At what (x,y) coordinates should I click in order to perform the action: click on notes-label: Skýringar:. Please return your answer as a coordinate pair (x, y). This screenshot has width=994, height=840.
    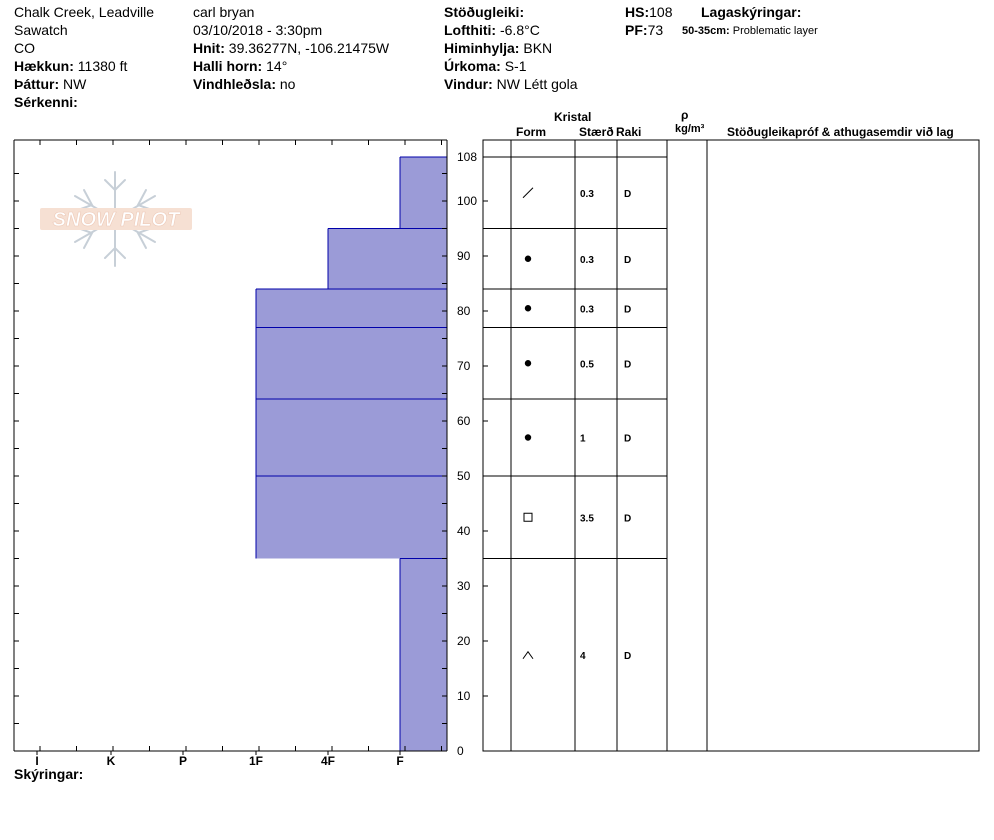
    Looking at the image, I should click on (49, 774).